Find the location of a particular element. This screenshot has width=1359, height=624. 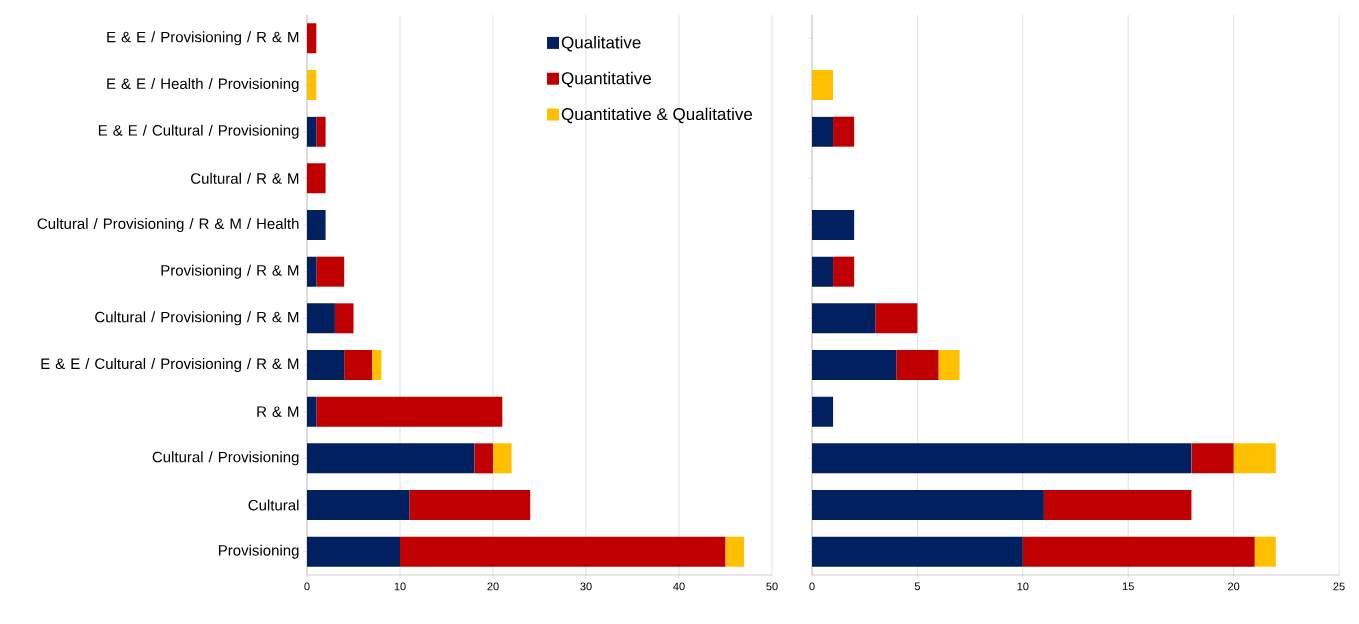

y-tick-label: R & M is located at coordinates (278, 411).